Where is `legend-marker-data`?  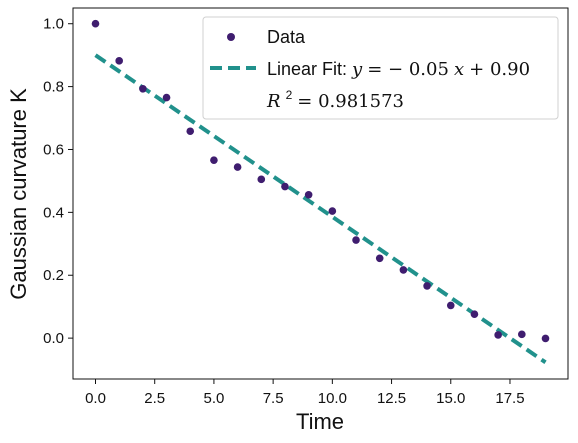
legend-marker-data is located at coordinates (231, 37).